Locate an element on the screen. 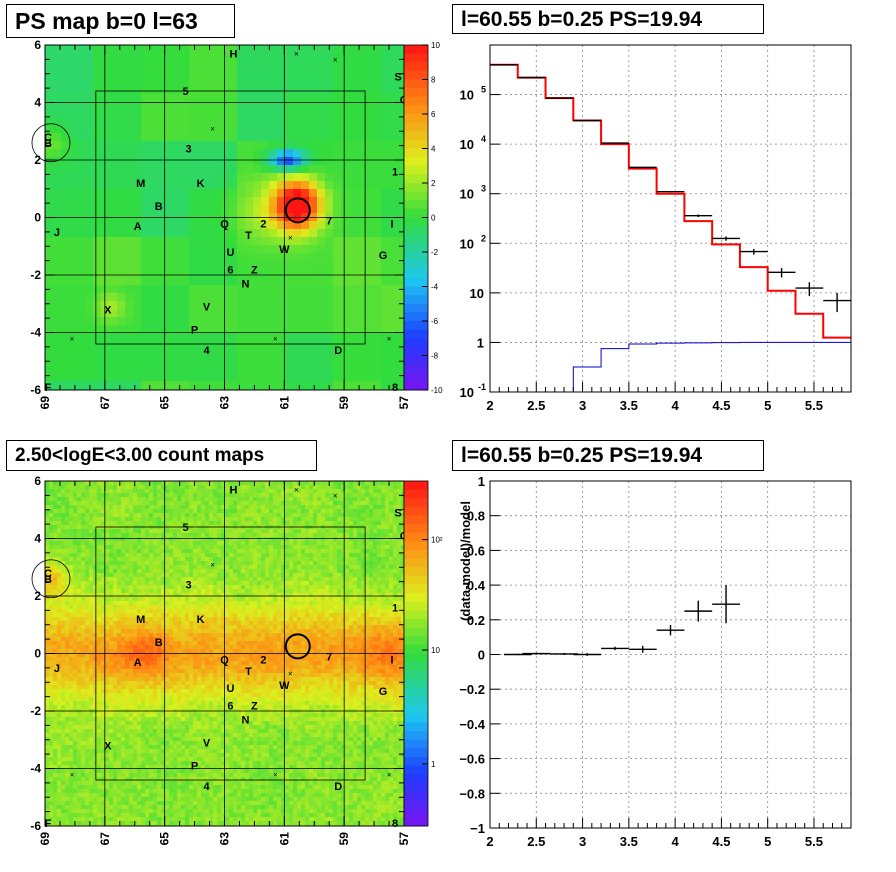 The height and width of the screenshot is (872, 896). source-label: B is located at coordinates (48, 144).